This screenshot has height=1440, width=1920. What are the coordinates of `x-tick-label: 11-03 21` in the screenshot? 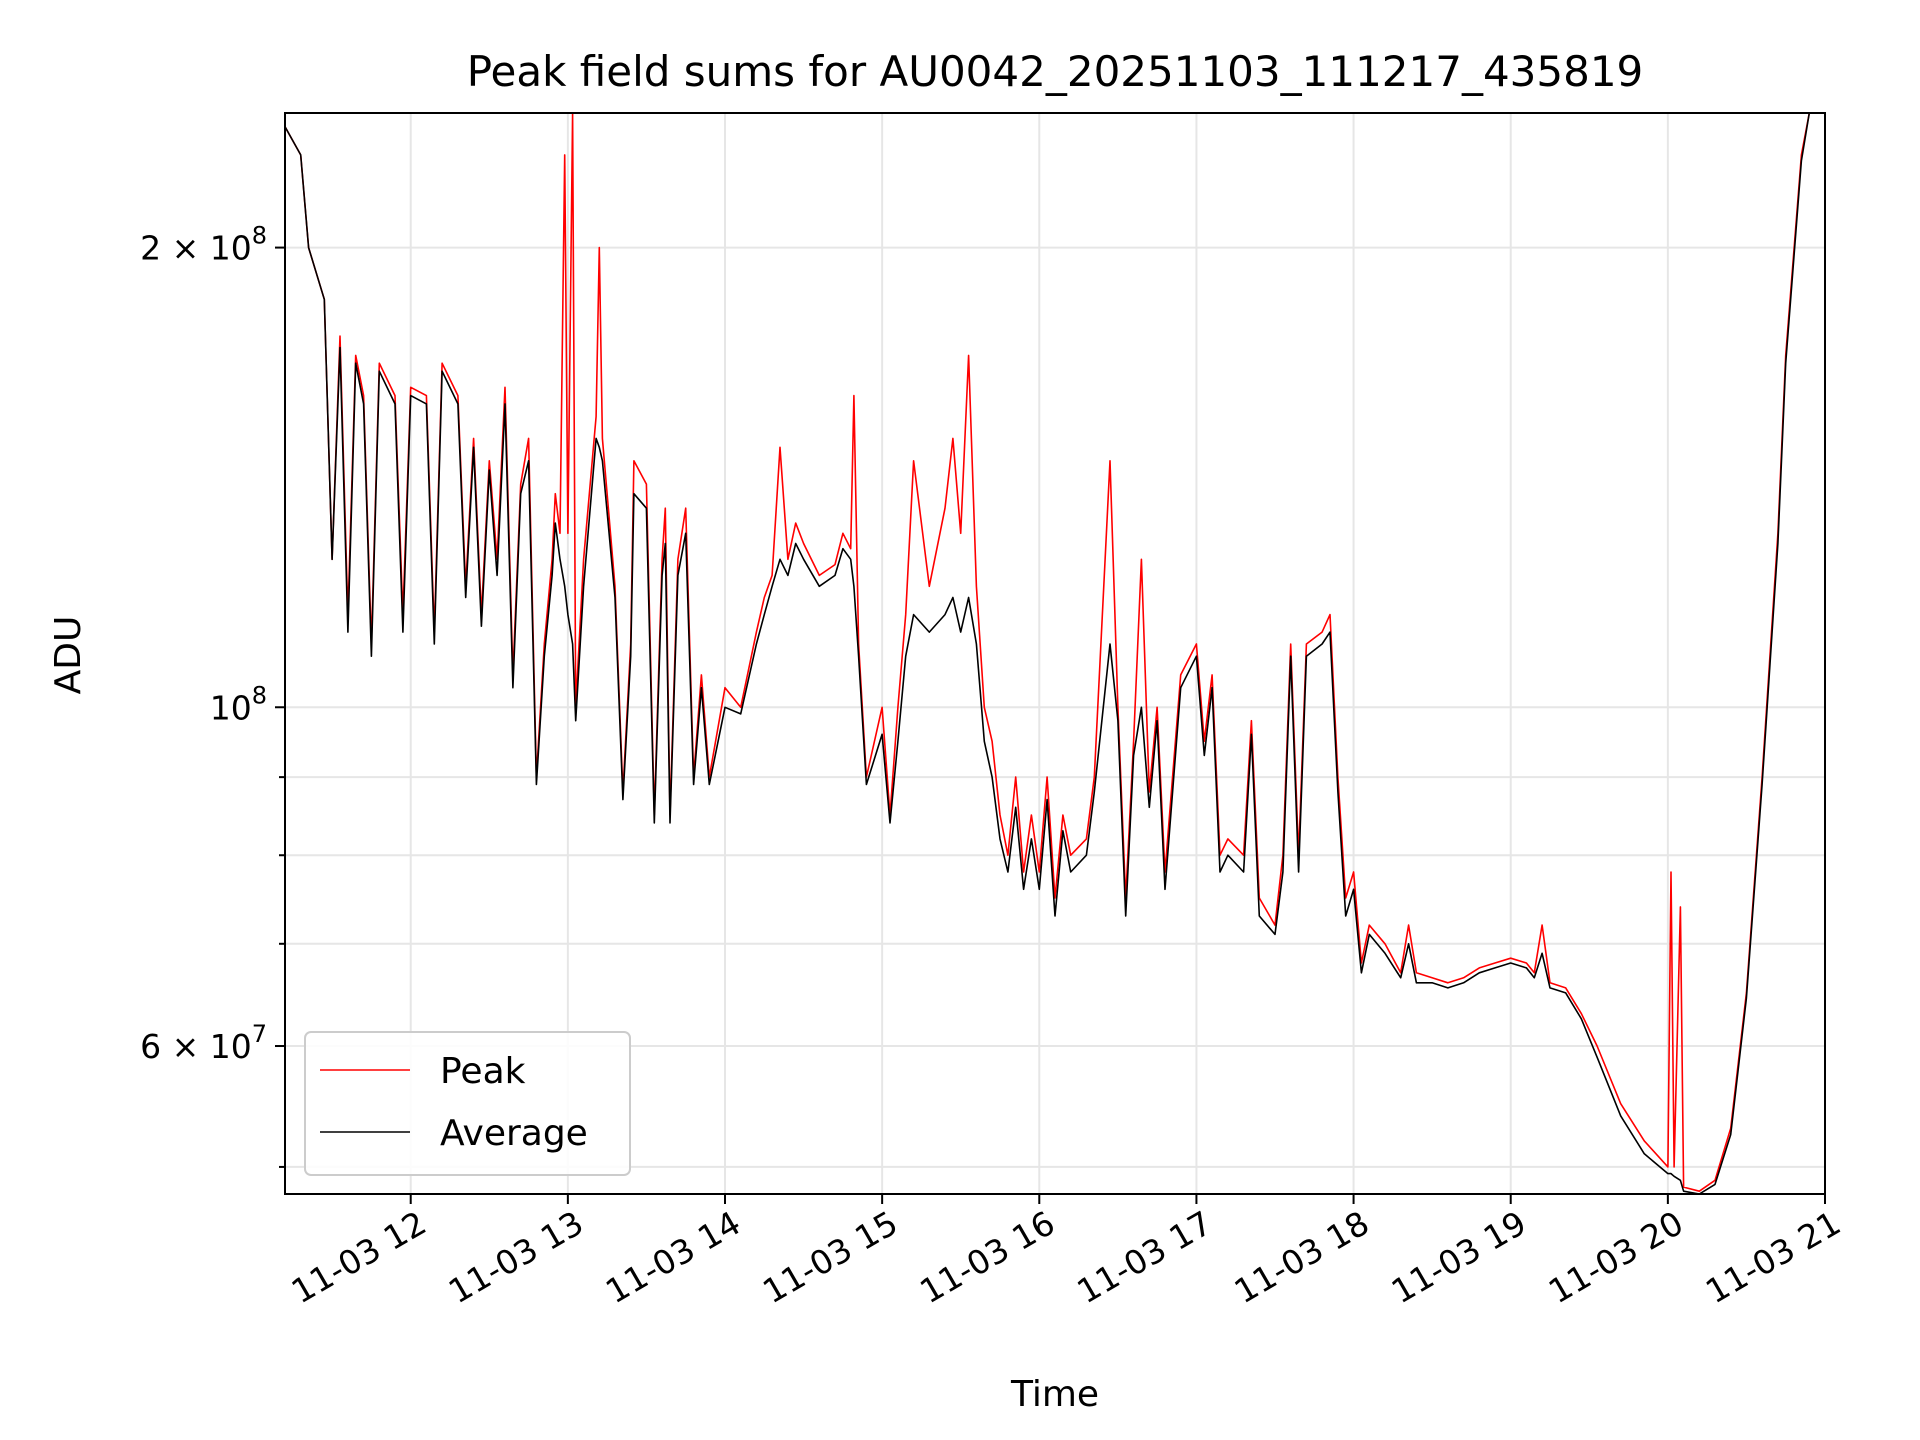 It's located at (1773, 1257).